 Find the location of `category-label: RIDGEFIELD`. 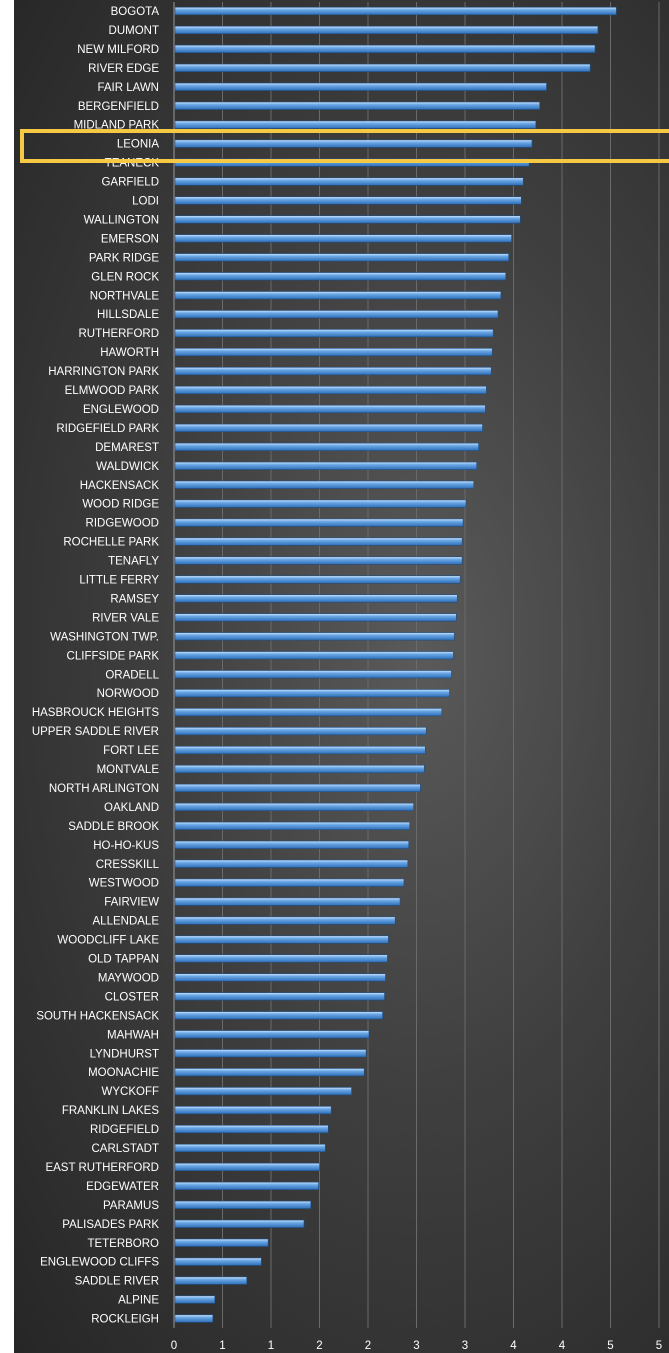

category-label: RIDGEFIELD is located at coordinates (124, 1130).